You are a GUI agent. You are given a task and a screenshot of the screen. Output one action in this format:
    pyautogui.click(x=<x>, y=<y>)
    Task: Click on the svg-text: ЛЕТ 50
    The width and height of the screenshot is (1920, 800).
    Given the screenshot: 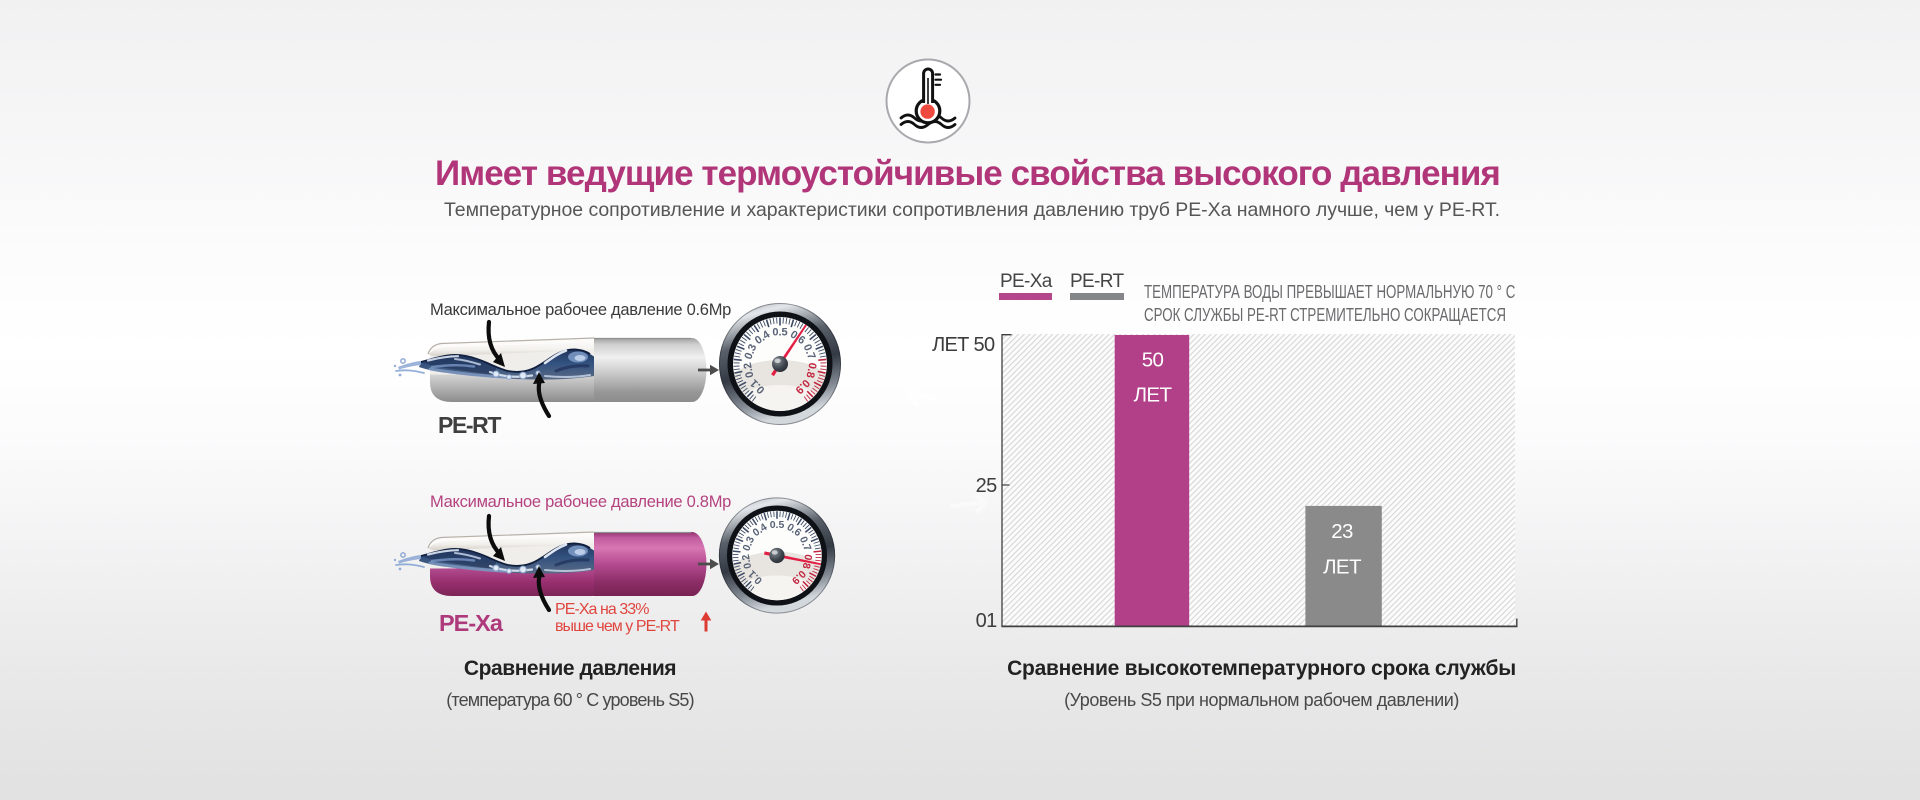 What is the action you would take?
    pyautogui.click(x=963, y=345)
    